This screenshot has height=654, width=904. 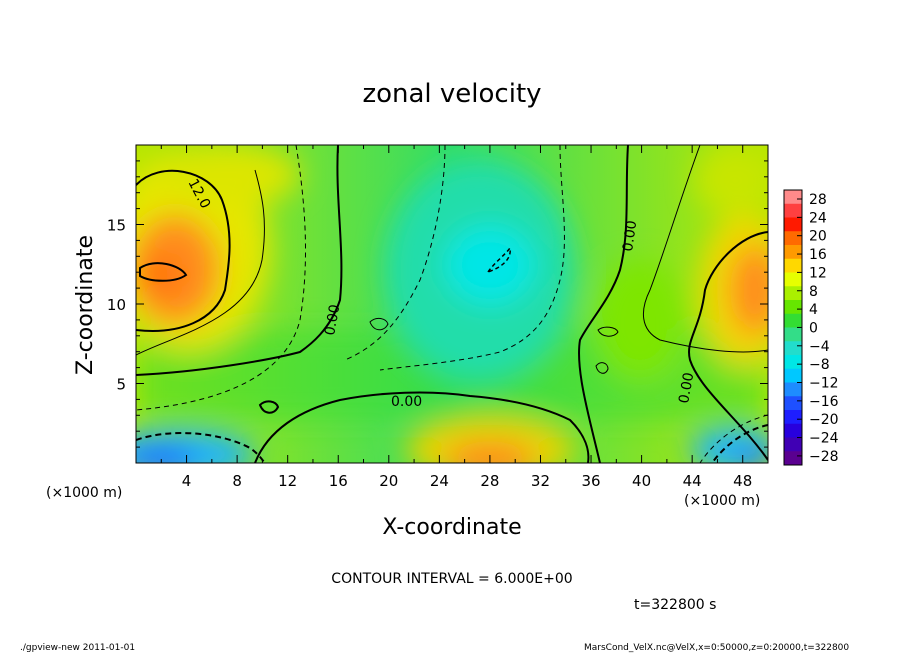 I want to click on x-tick-label: 28, so click(x=489, y=481).